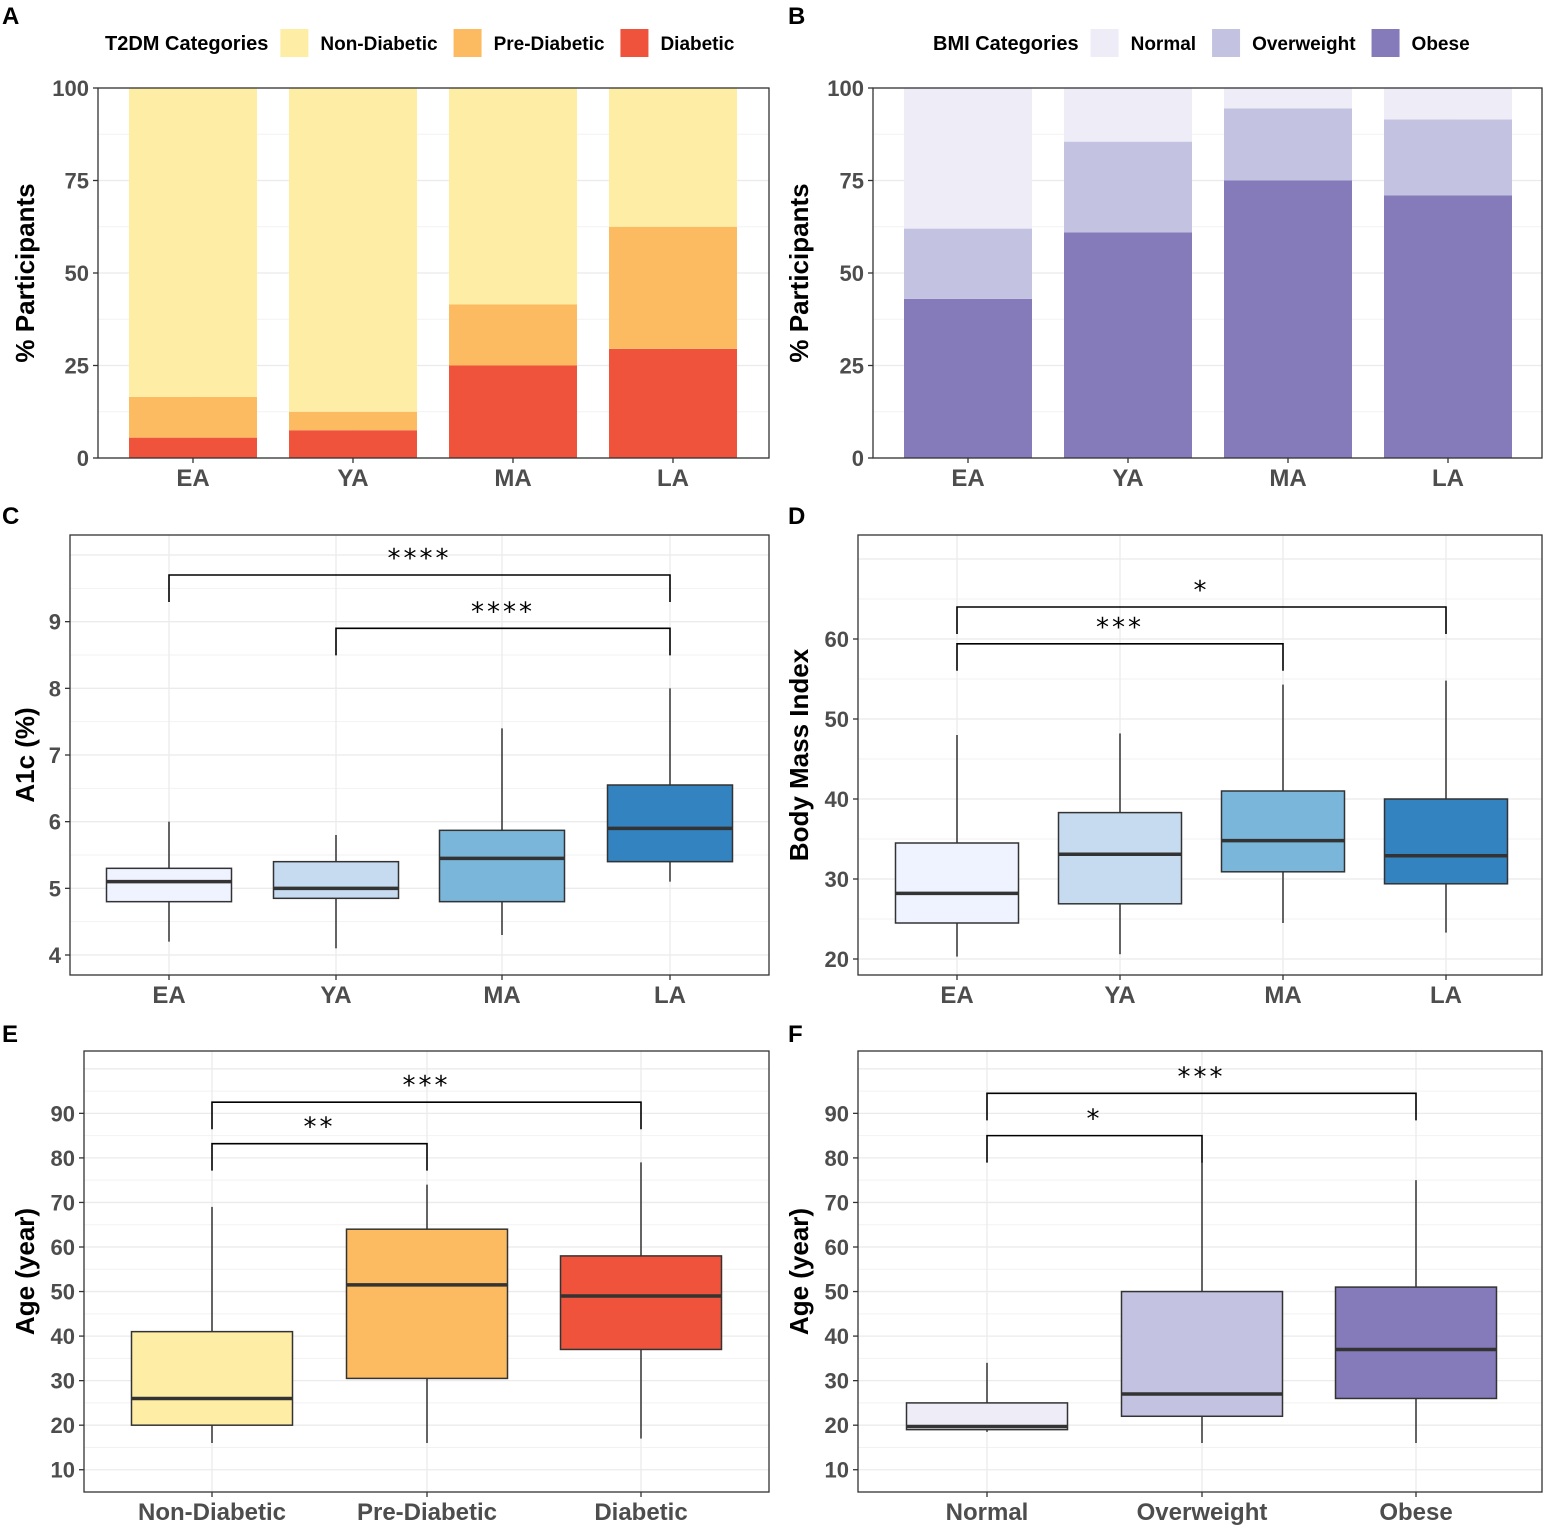 The width and height of the screenshot is (1548, 1526). Describe the element at coordinates (193, 447) in the screenshot. I see `bar-ea-diabetic` at that location.